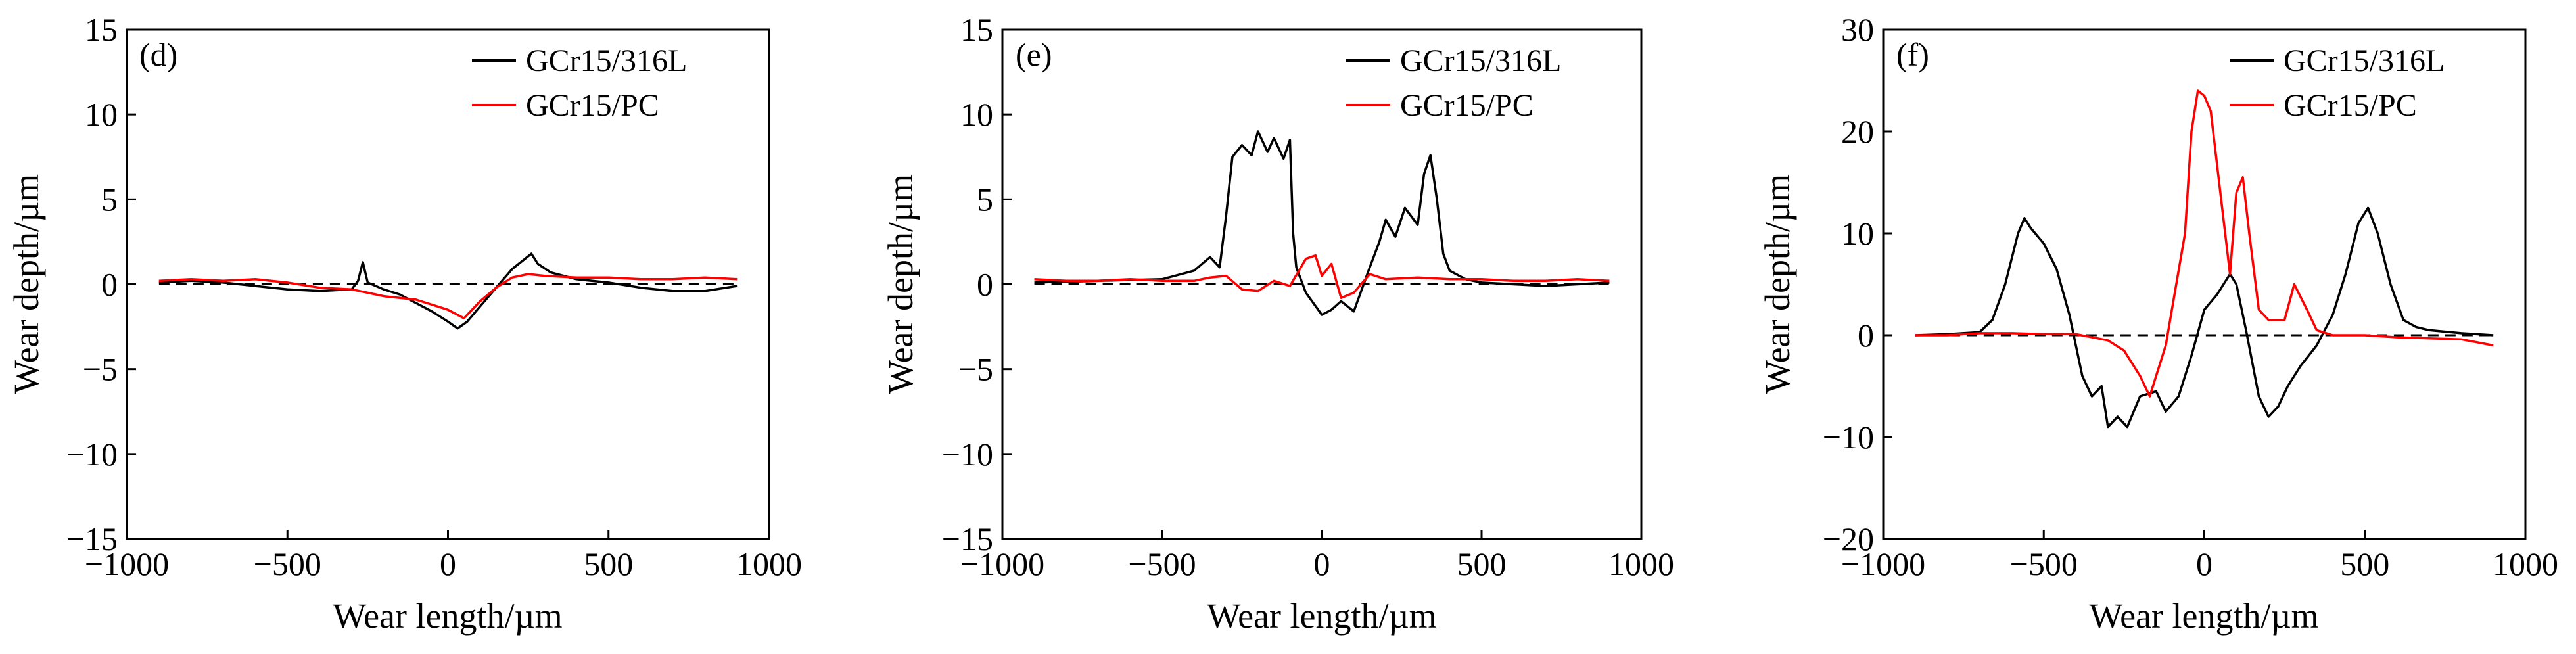 This screenshot has width=2576, height=654. Describe the element at coordinates (158, 55) in the screenshot. I see `panel-tag: (d)` at that location.